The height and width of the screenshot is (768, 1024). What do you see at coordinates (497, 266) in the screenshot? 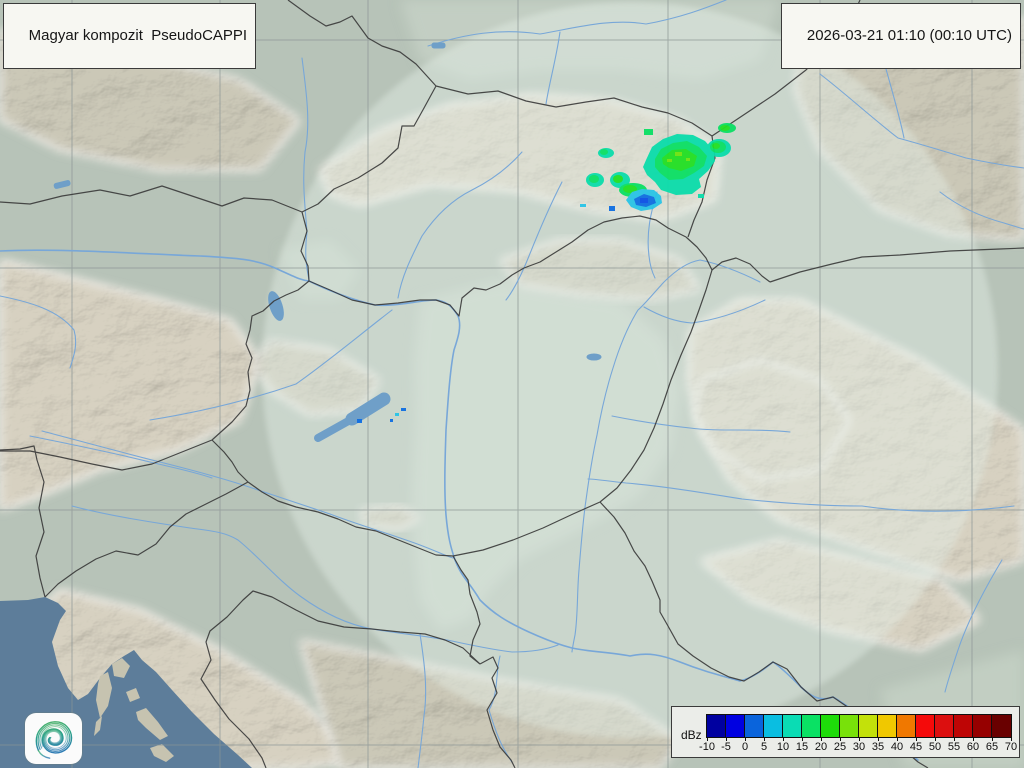
I see `hungary-slovakia-border` at bounding box center [497, 266].